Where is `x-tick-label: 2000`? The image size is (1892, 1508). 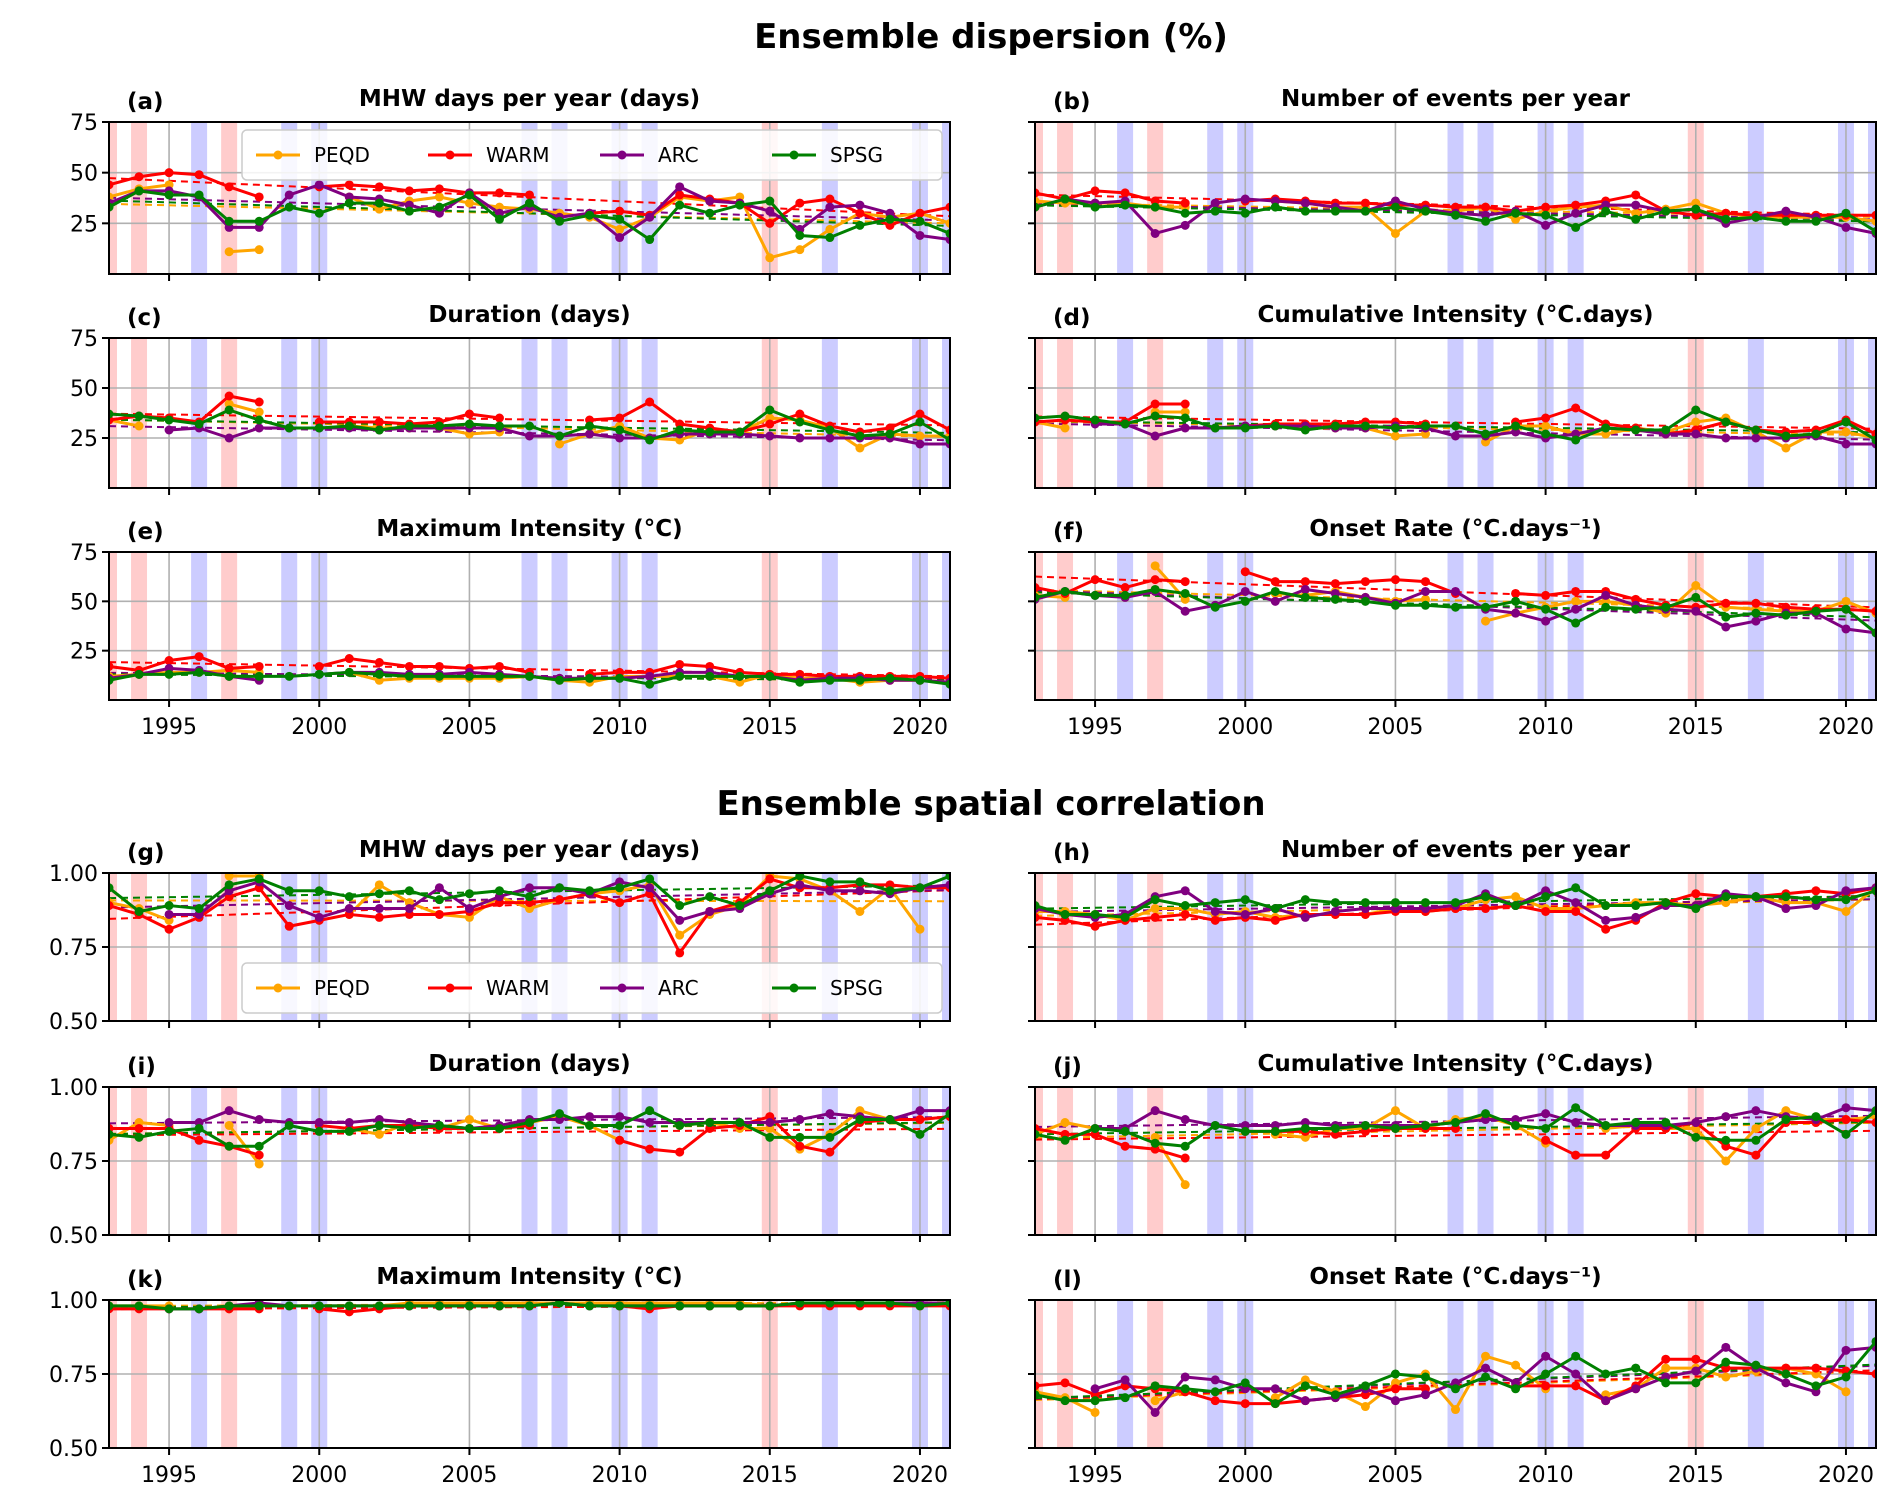 x-tick-label: 2000 is located at coordinates (319, 1475).